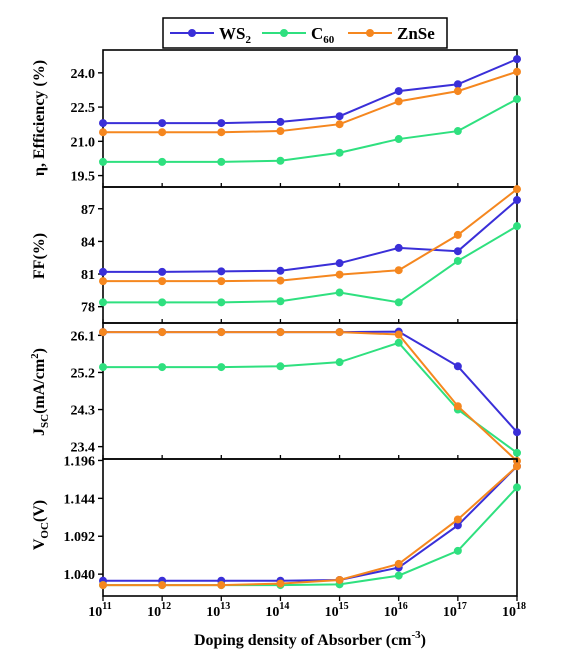  What do you see at coordinates (80, 575) in the screenshot?
I see `ytick-label-open-circuit-voltage: 1.040` at bounding box center [80, 575].